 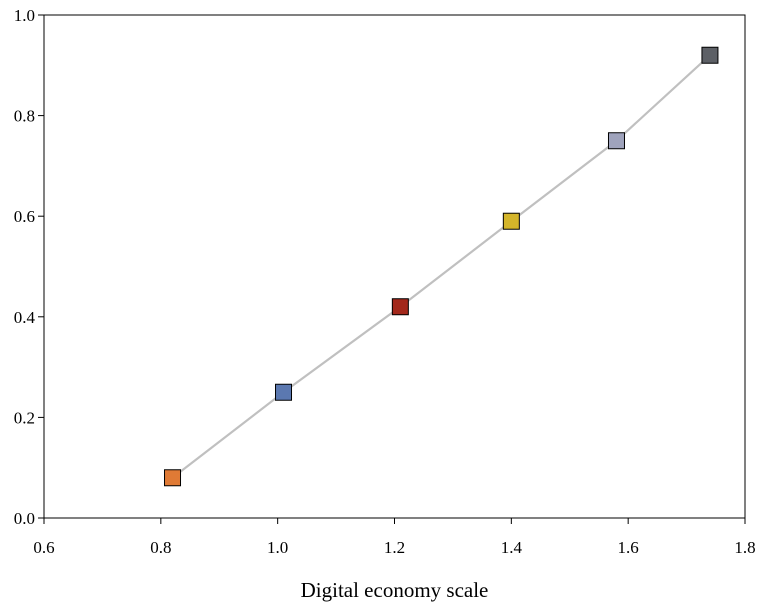 What do you see at coordinates (395, 590) in the screenshot?
I see `x-axis-title: Digital economy scale` at bounding box center [395, 590].